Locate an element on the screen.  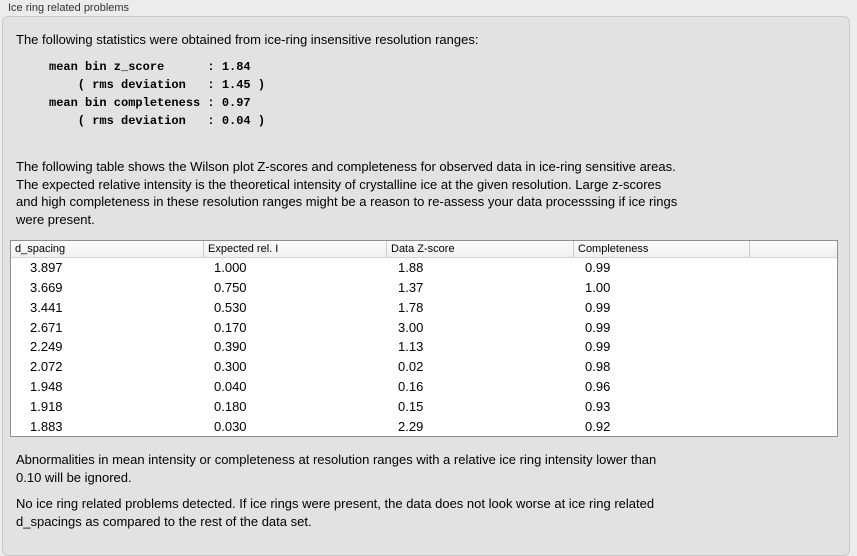
table-cell: 2.671 is located at coordinates (46, 327).